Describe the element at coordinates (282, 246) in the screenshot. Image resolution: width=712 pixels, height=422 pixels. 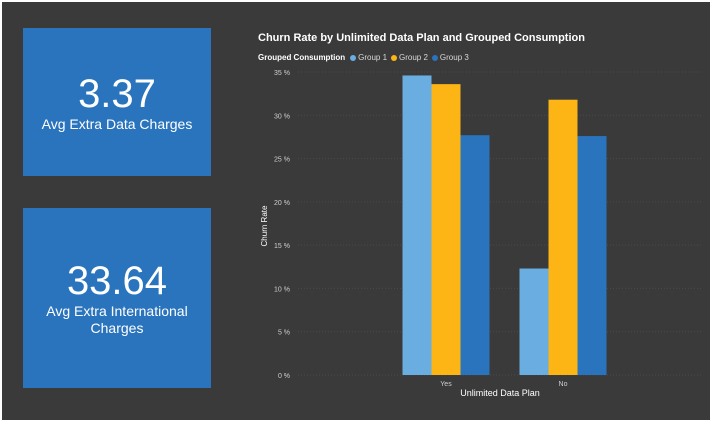
I see `y-tick-label: 15 %` at that location.